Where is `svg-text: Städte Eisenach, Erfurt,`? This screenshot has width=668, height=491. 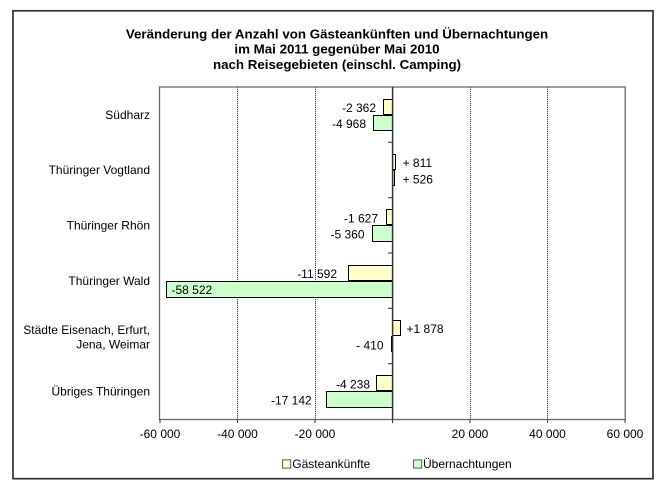
svg-text: Städte Eisenach, Erfurt, is located at coordinates (86, 330).